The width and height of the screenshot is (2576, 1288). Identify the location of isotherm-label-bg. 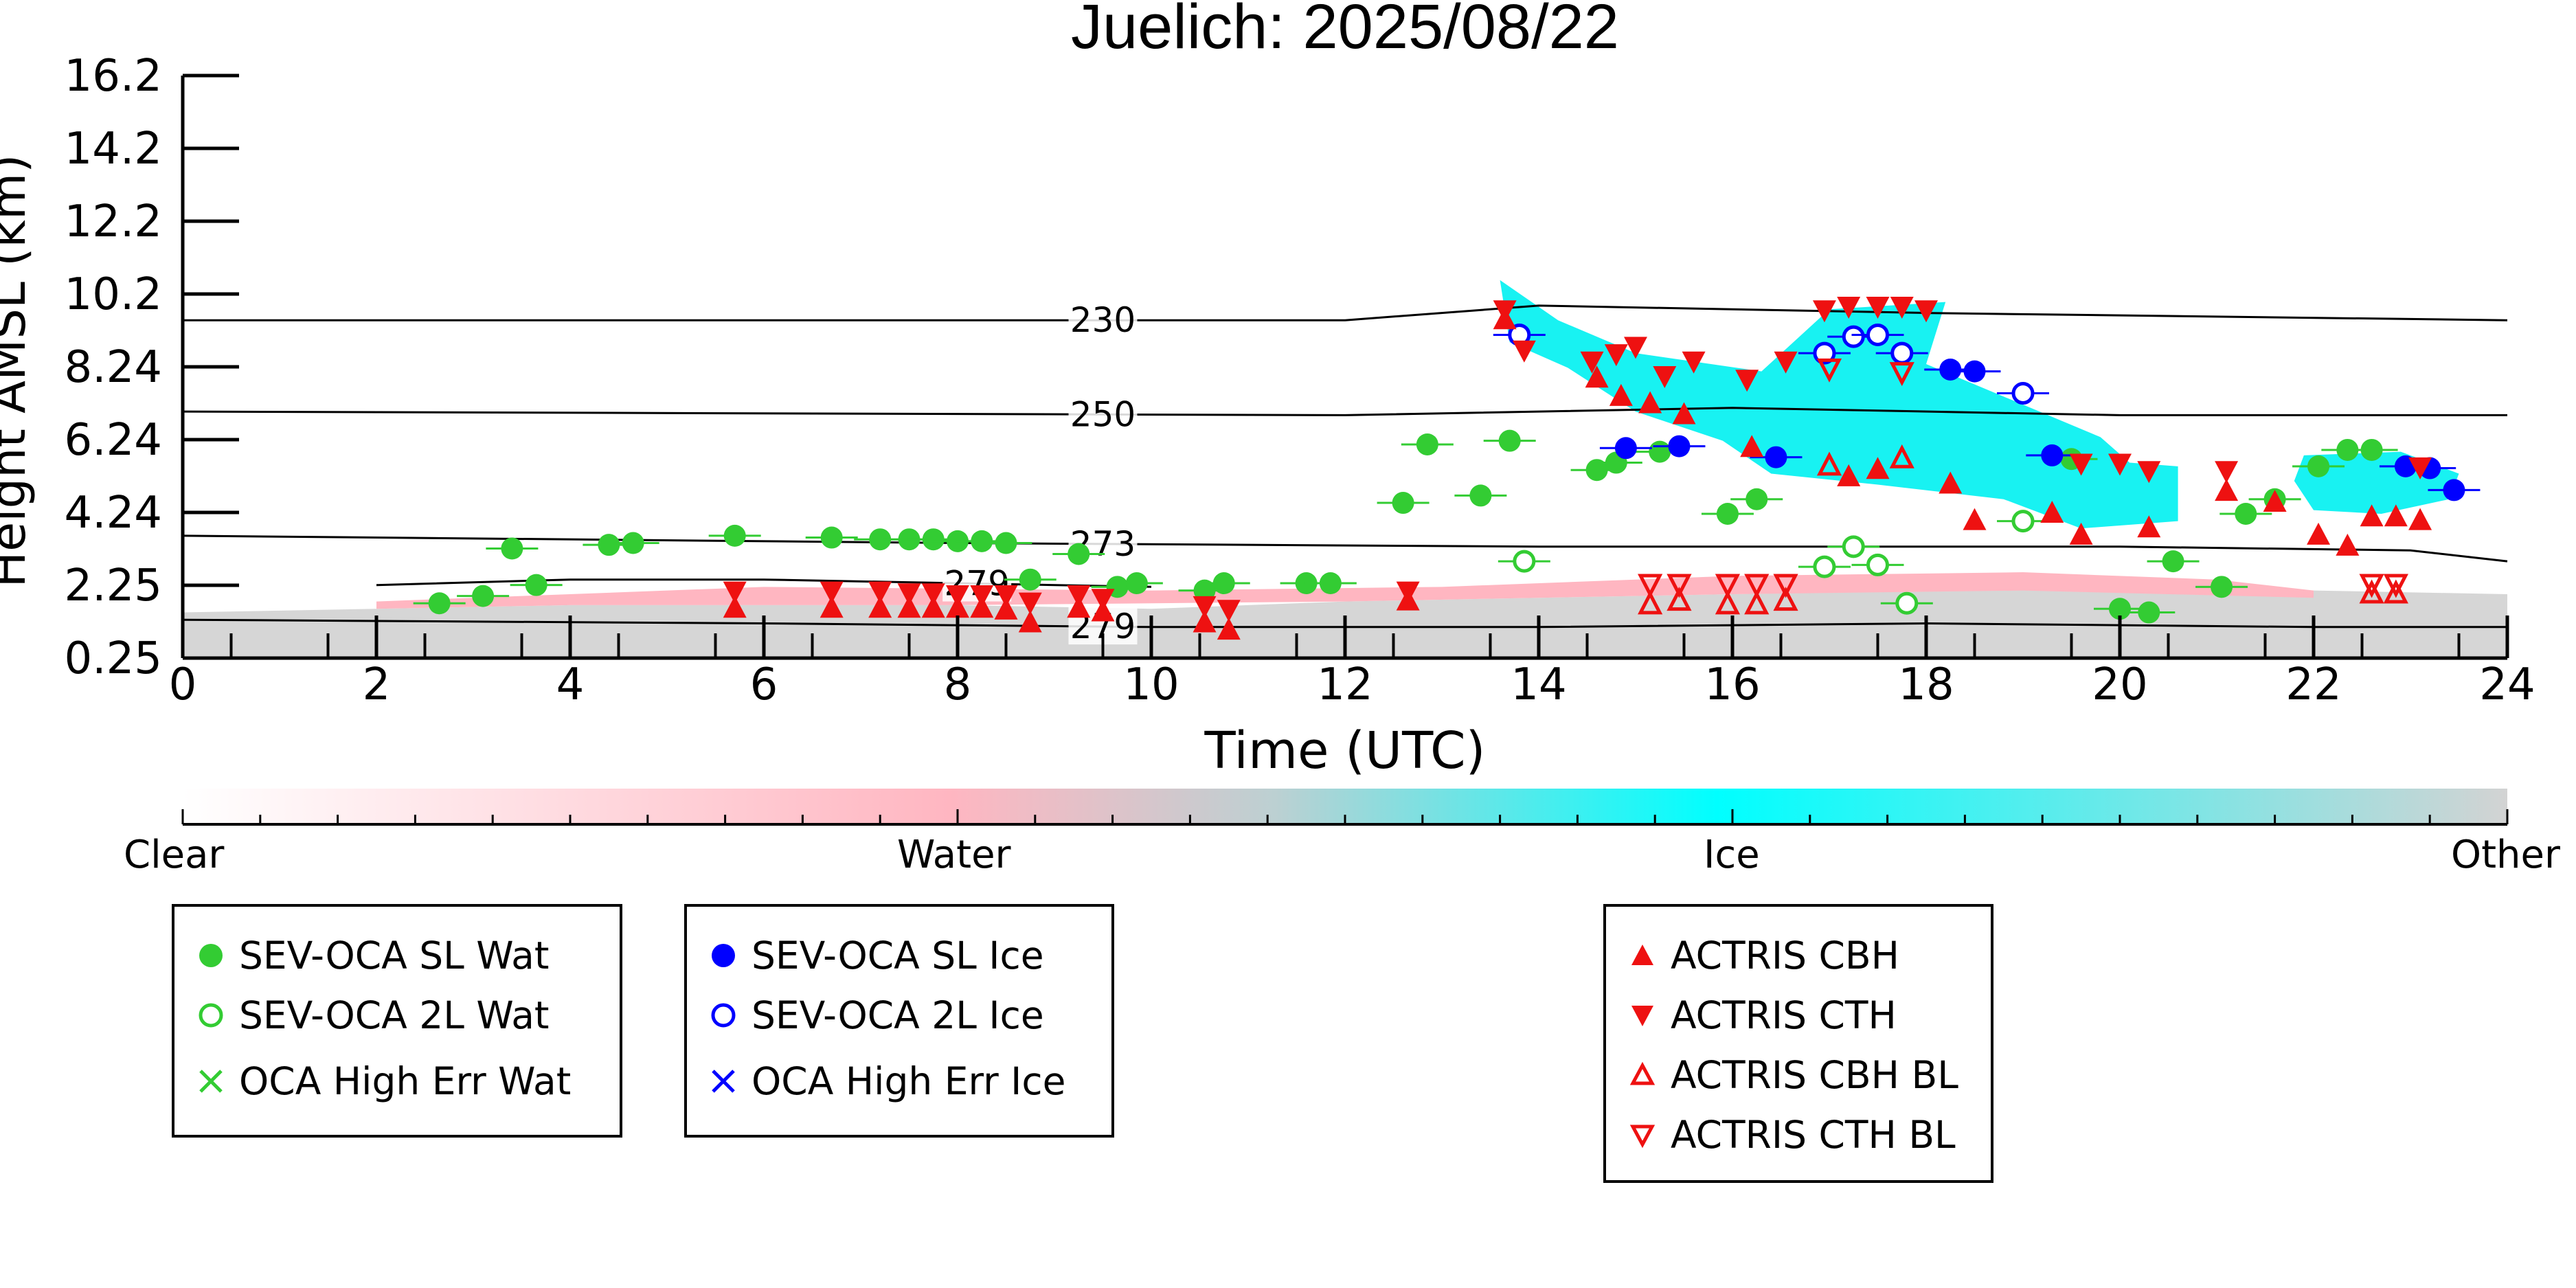
(1103, 413).